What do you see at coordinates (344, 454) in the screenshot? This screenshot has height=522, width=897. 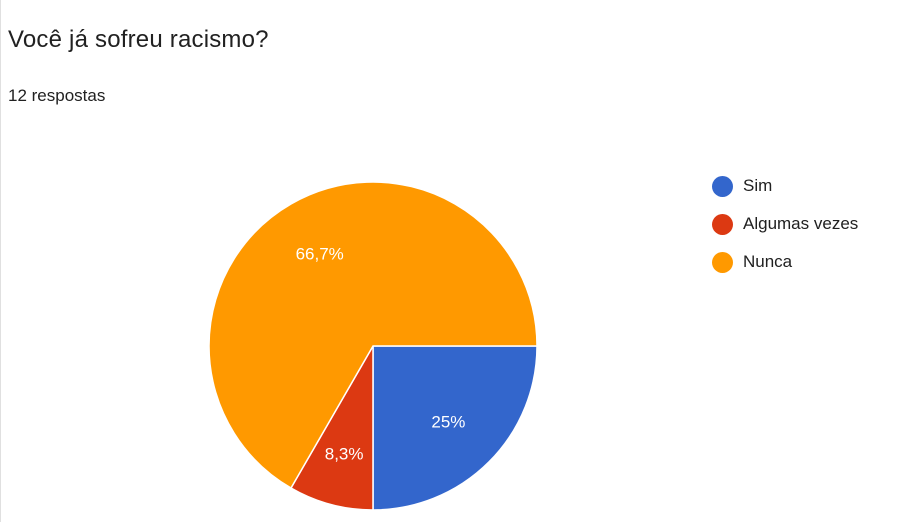 I see `slice-label-algumas-vezes: 8,3%` at bounding box center [344, 454].